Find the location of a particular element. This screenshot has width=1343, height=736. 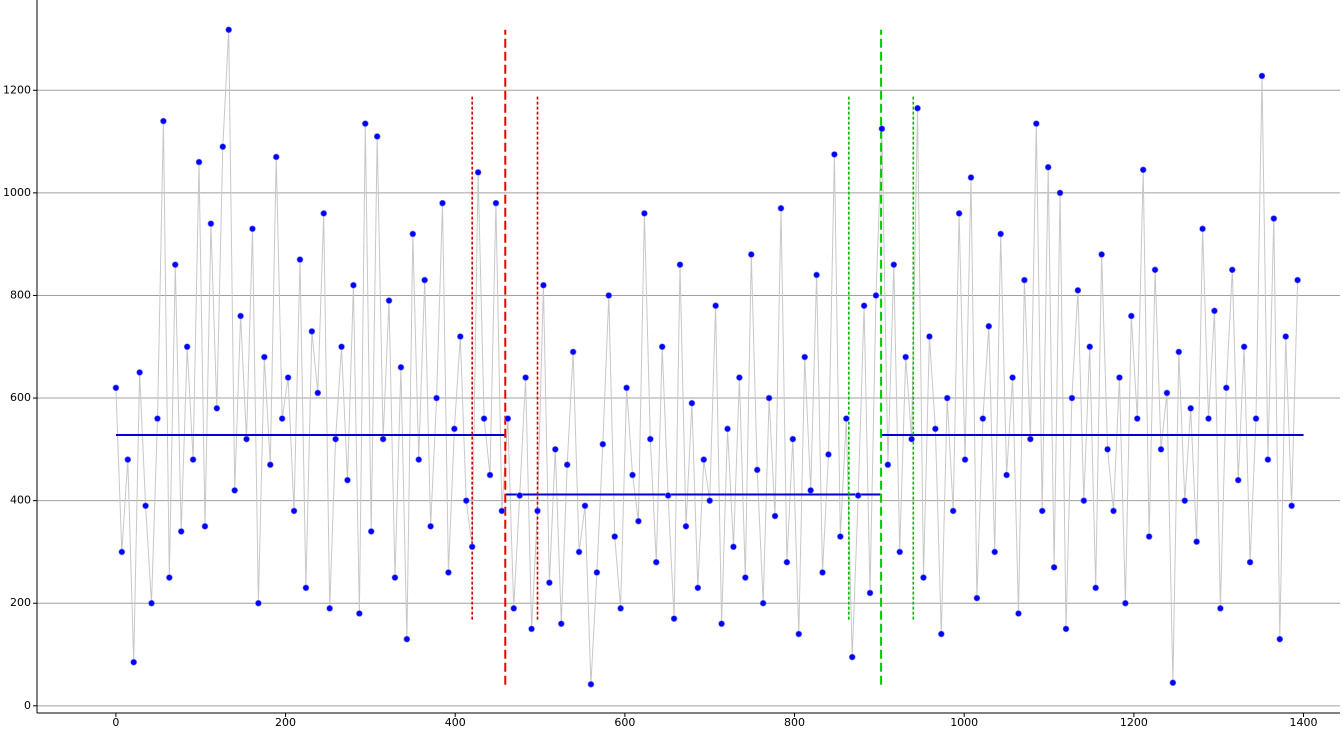

x-tick-label: 1400 is located at coordinates (1304, 722).